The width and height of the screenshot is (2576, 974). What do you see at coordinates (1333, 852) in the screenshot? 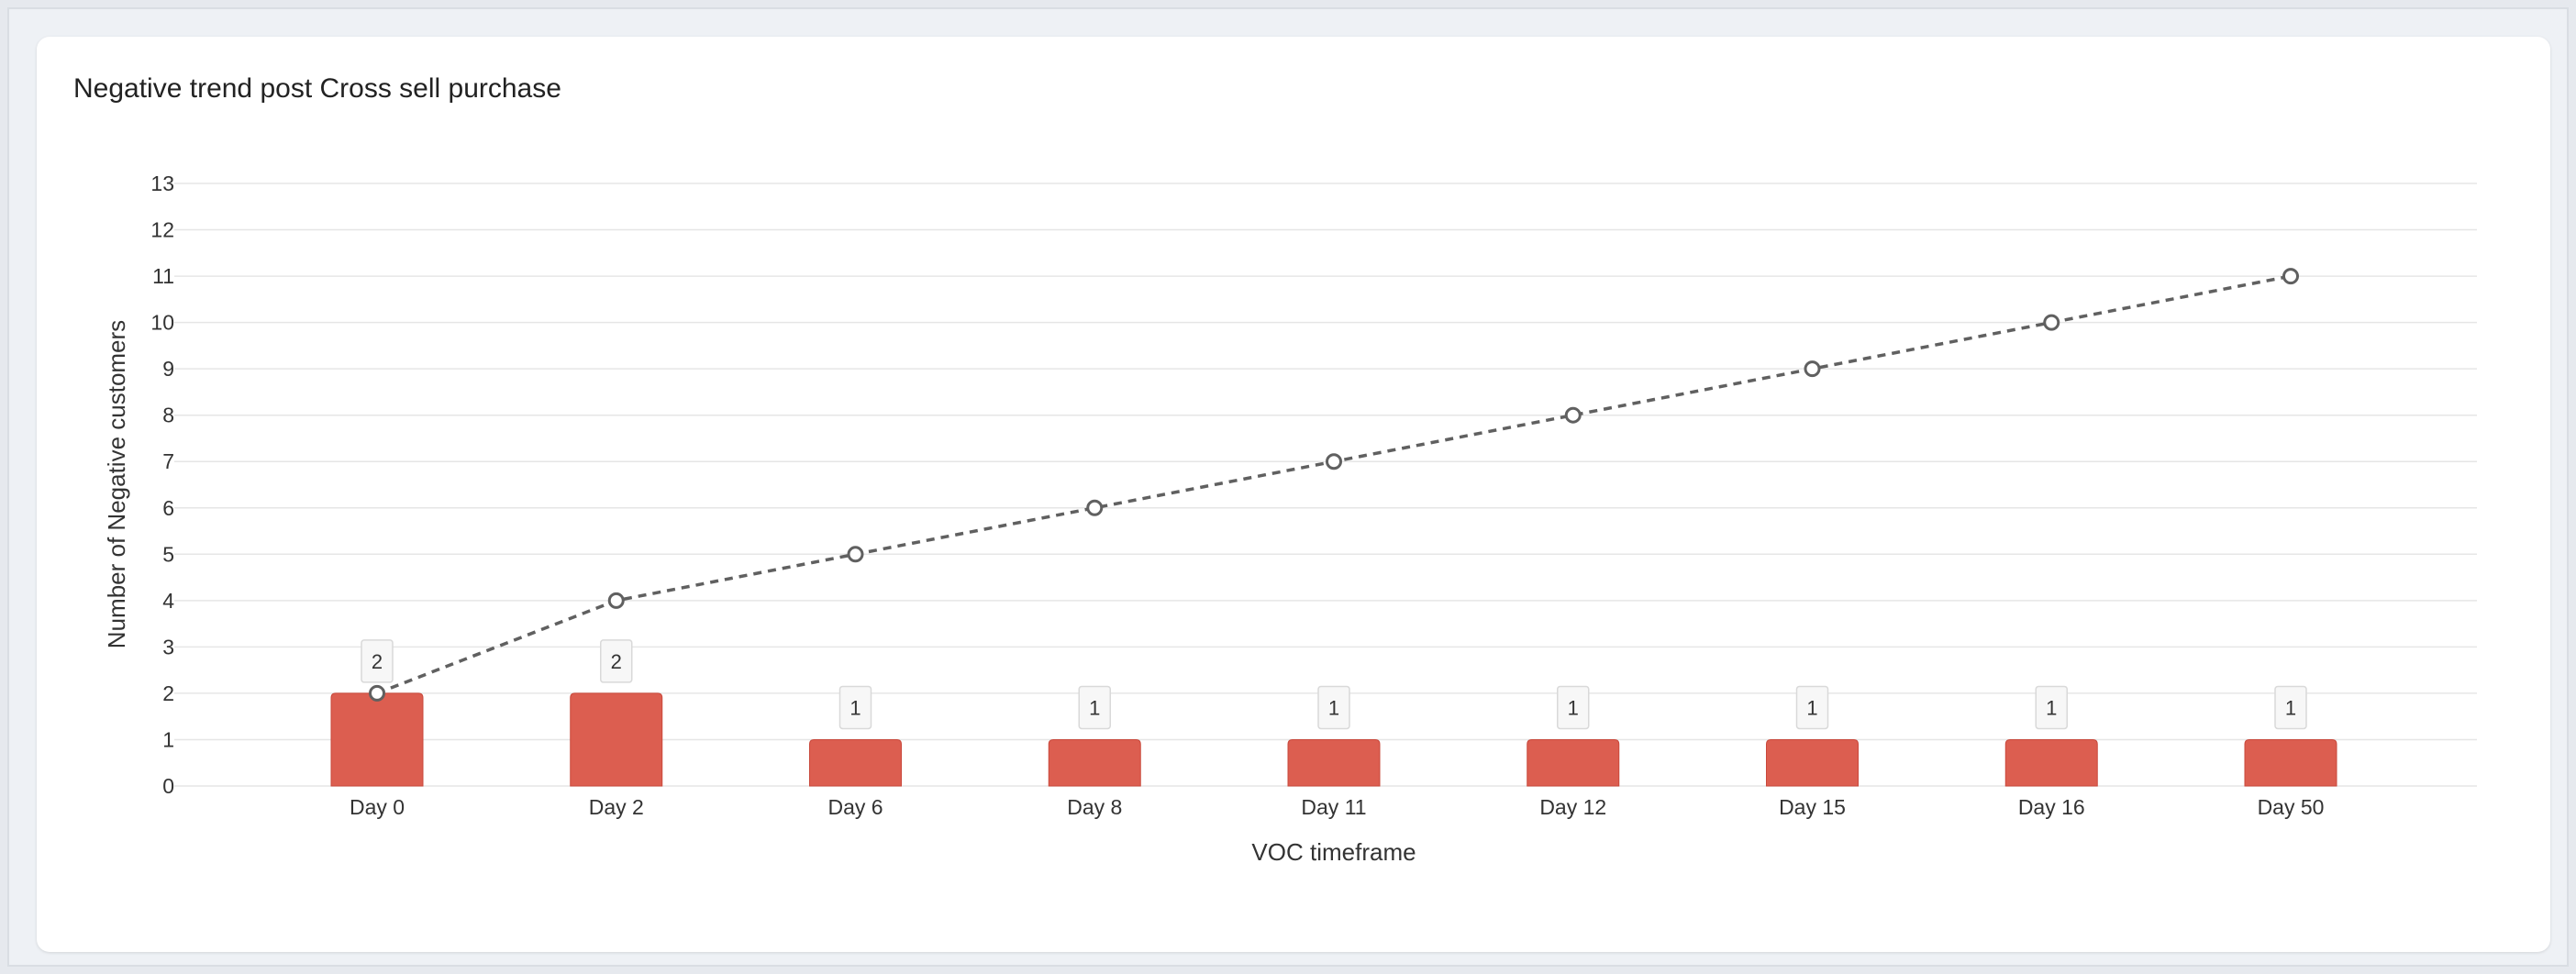
I see `x-axis-title: VOC timeframe` at bounding box center [1333, 852].